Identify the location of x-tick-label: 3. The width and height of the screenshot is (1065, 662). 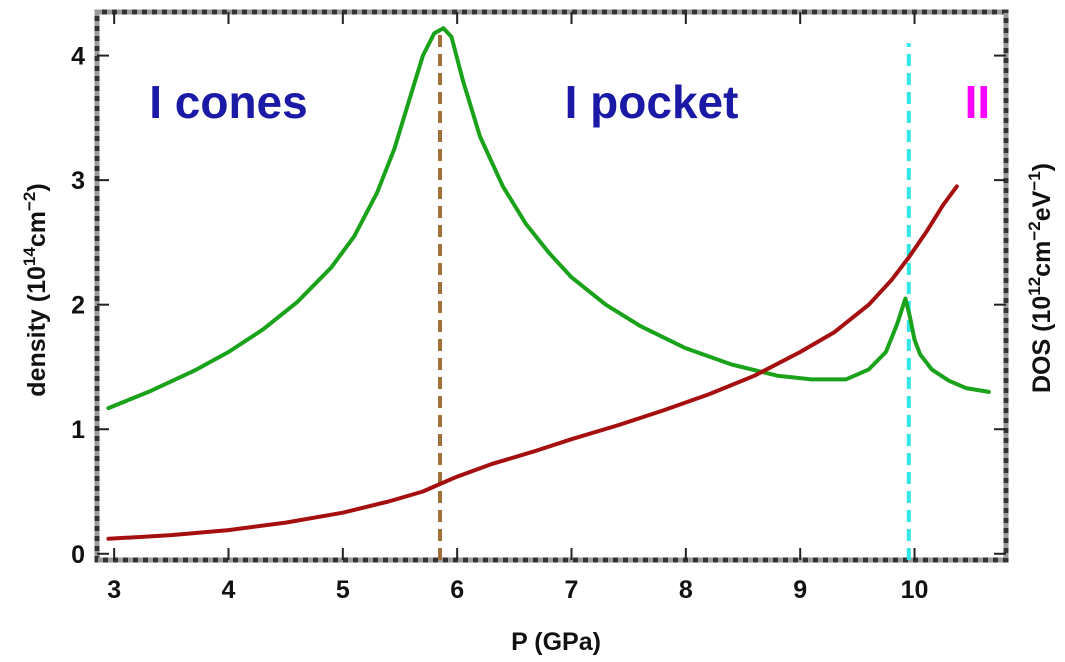
(114, 590).